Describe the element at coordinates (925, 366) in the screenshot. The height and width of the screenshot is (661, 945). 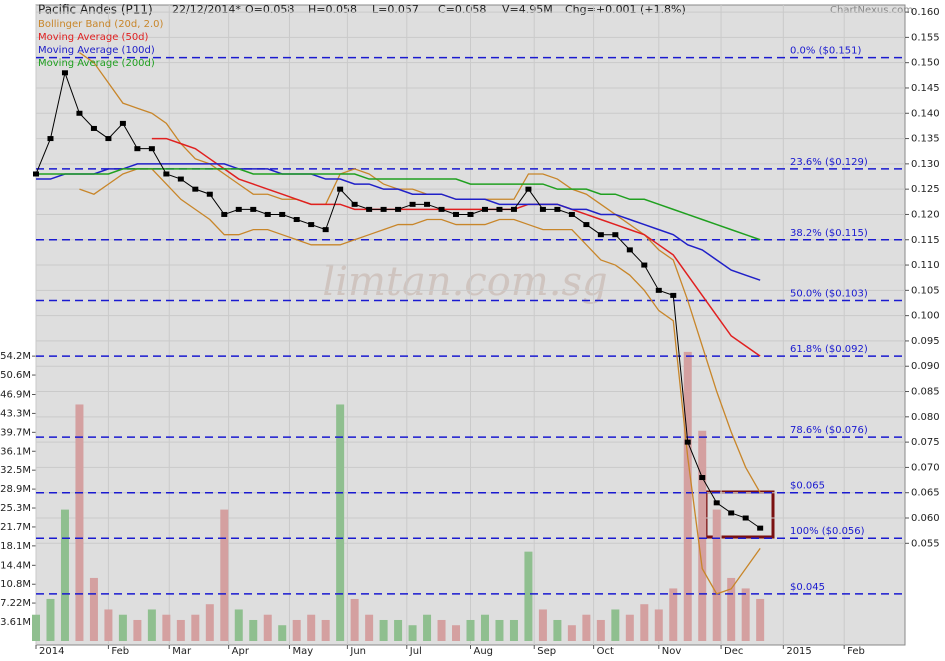
I see `y-tick-label: 0.090` at that location.